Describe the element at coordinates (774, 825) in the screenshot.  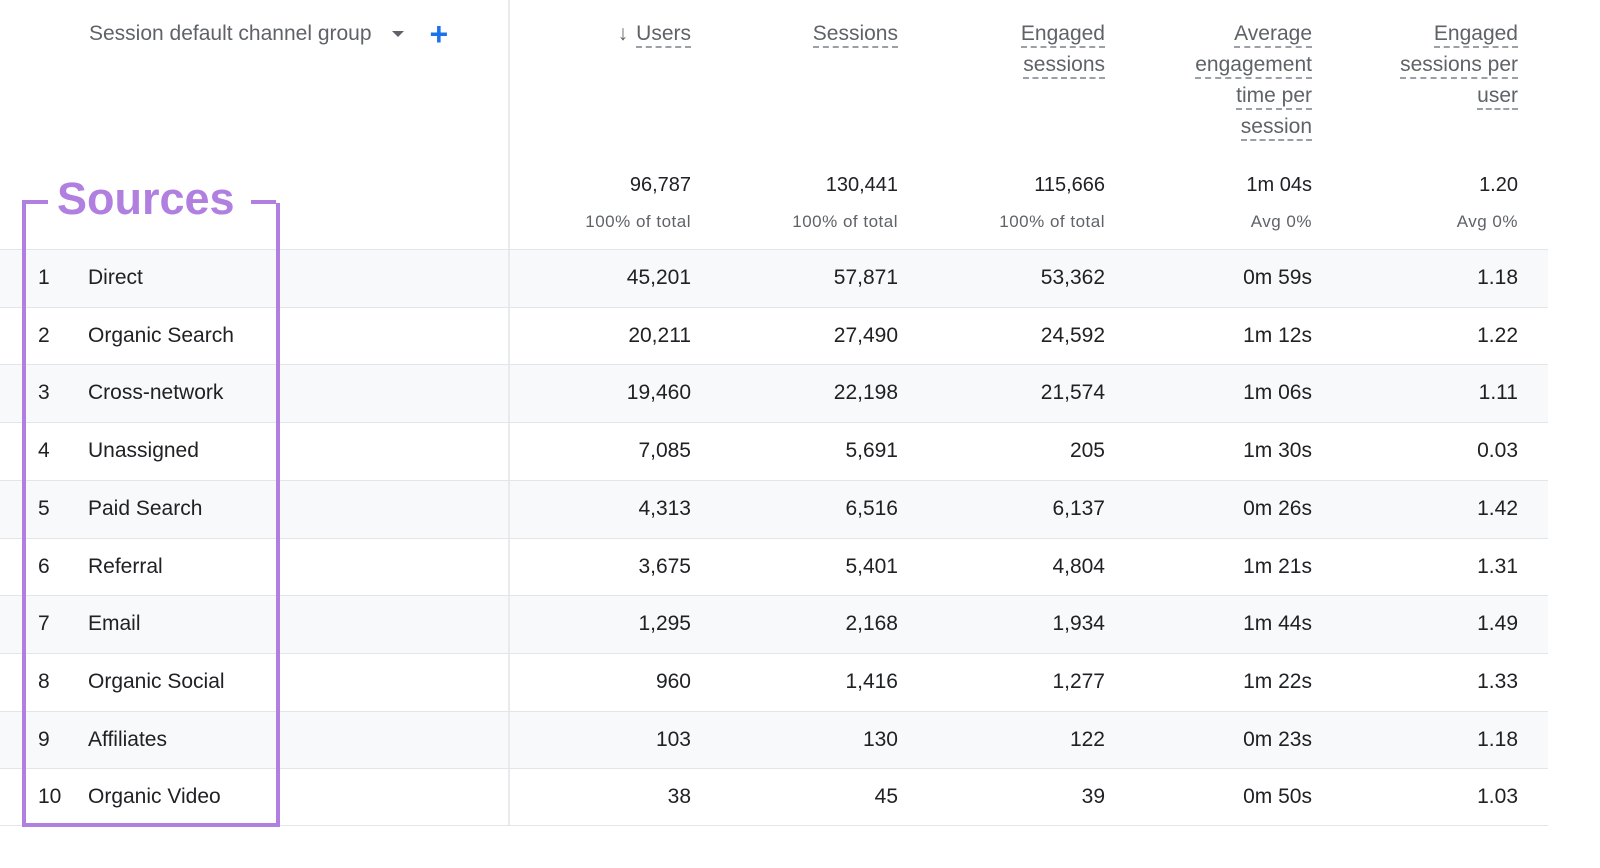
I see `table-end-line` at that location.